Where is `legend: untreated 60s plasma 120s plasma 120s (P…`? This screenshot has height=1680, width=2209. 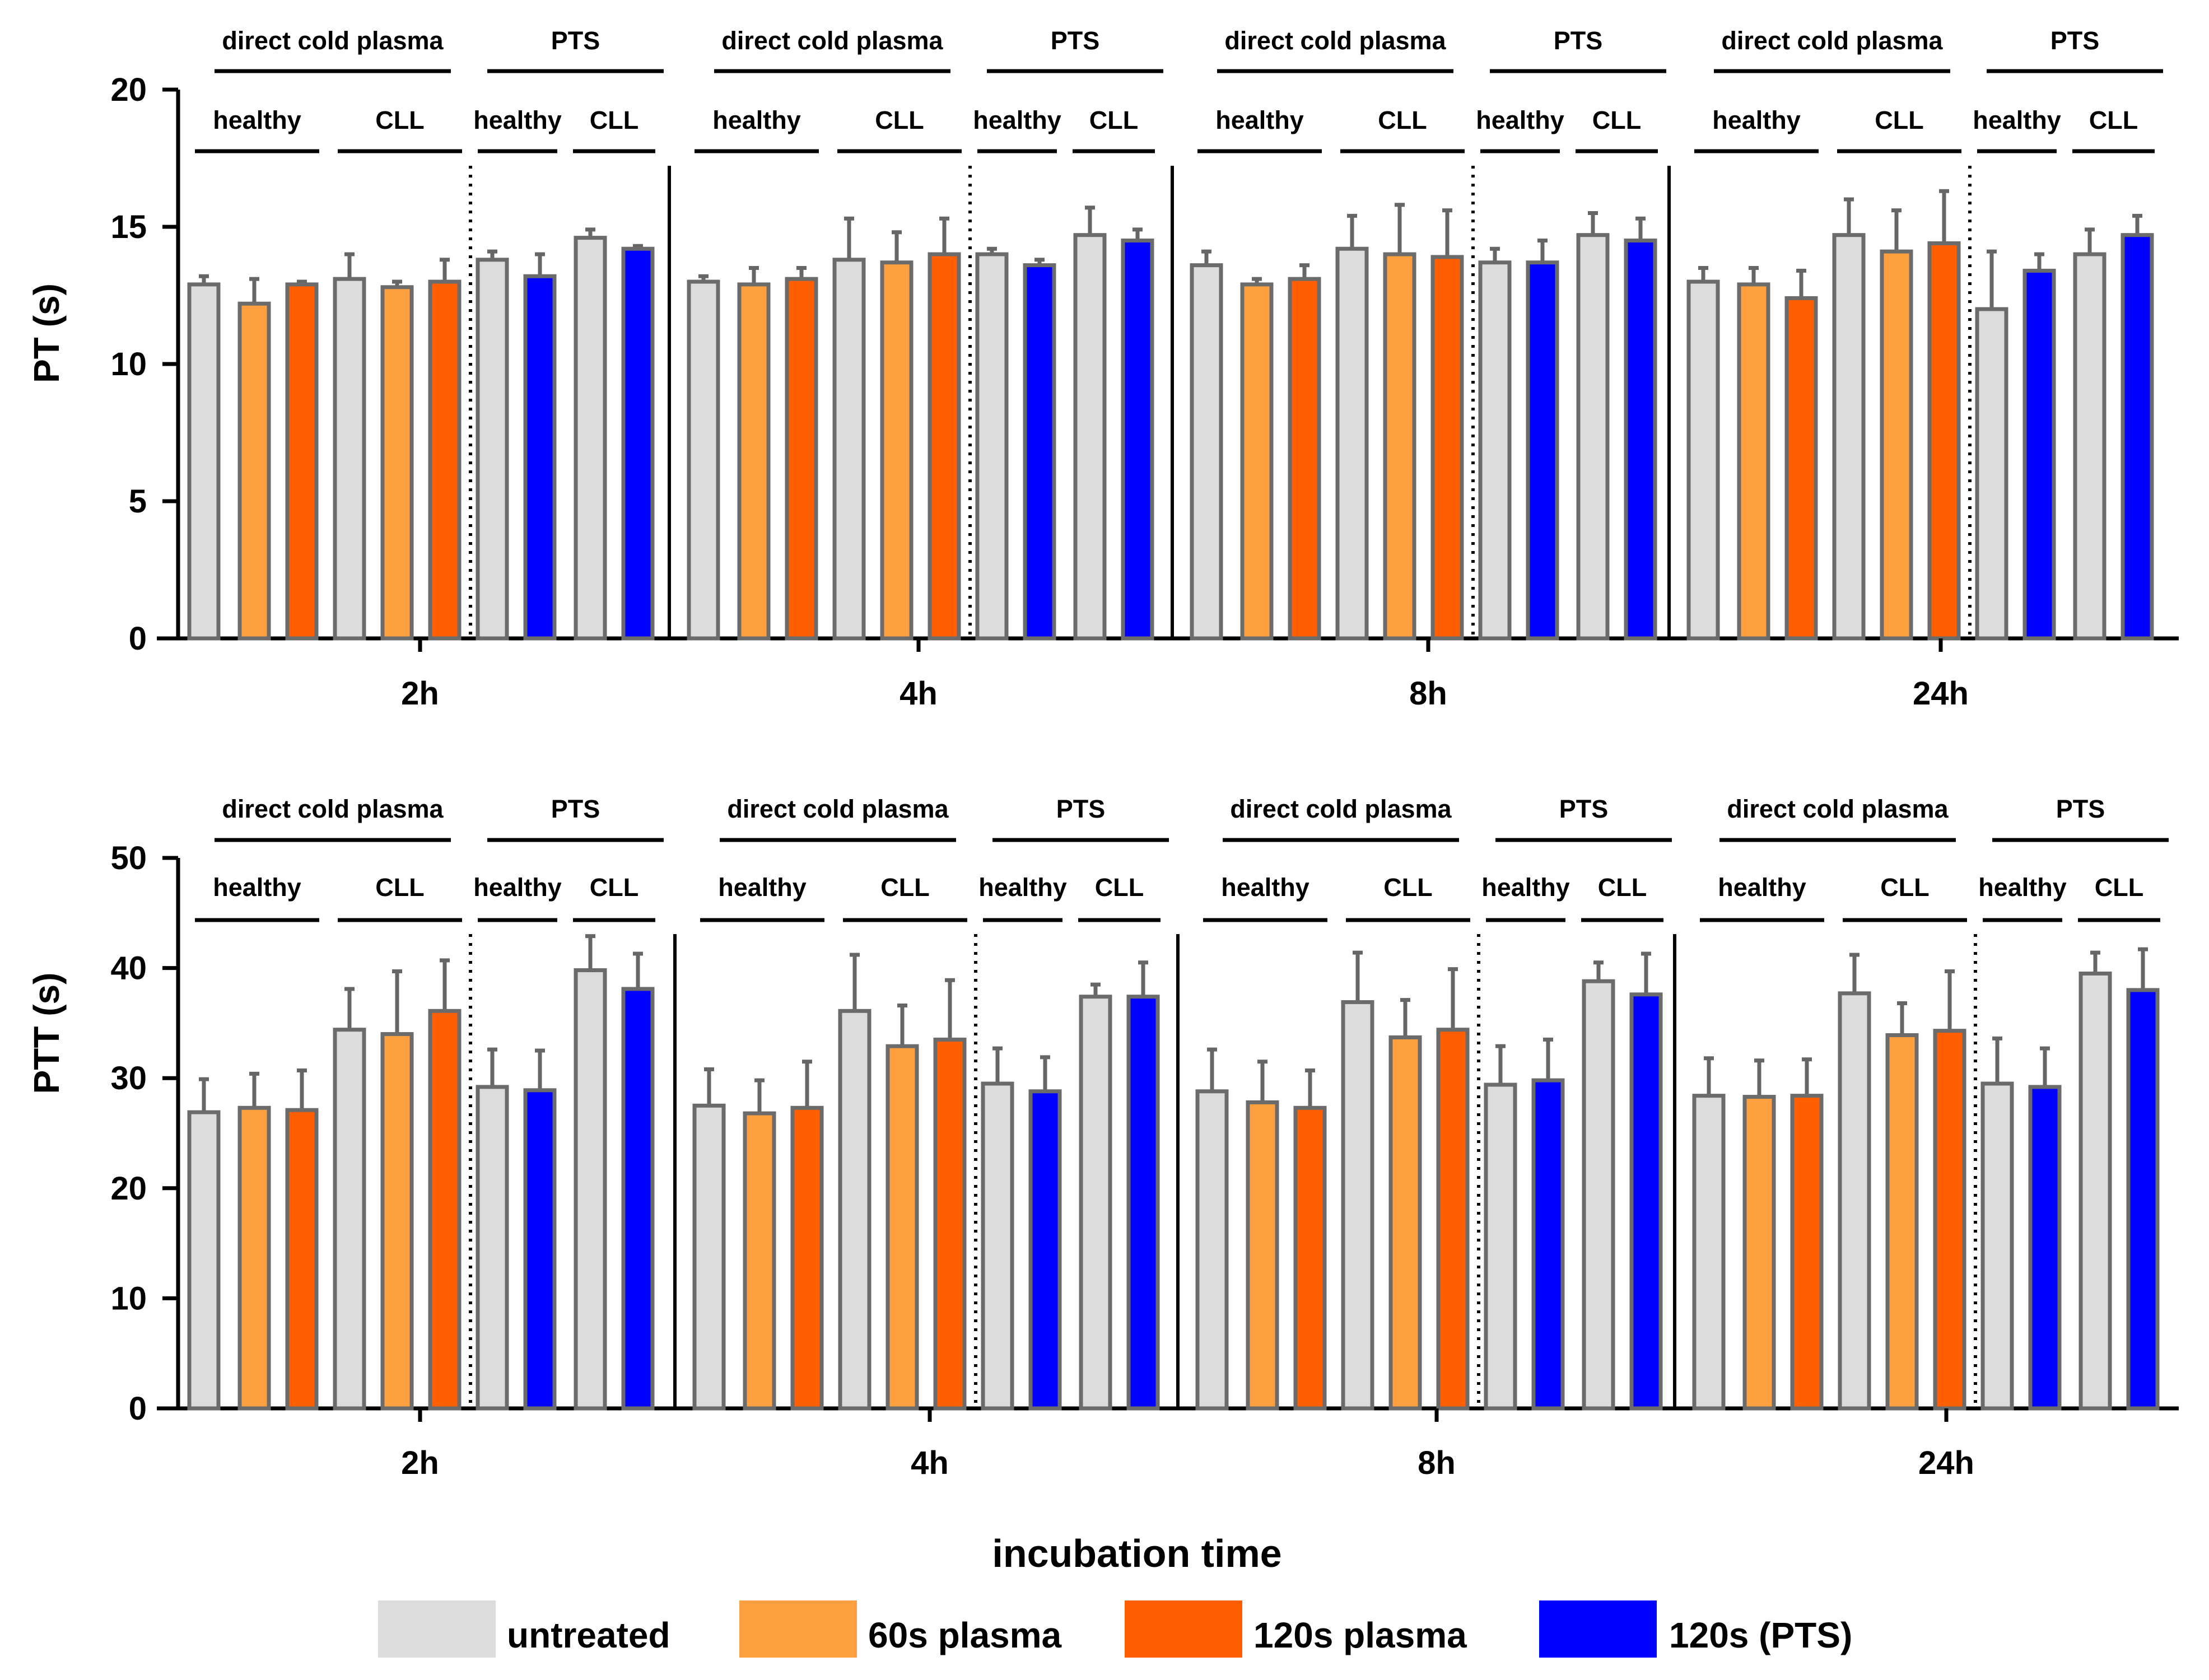 legend: untreated 60s plasma 120s plasma 120s (P… is located at coordinates (1115, 1629).